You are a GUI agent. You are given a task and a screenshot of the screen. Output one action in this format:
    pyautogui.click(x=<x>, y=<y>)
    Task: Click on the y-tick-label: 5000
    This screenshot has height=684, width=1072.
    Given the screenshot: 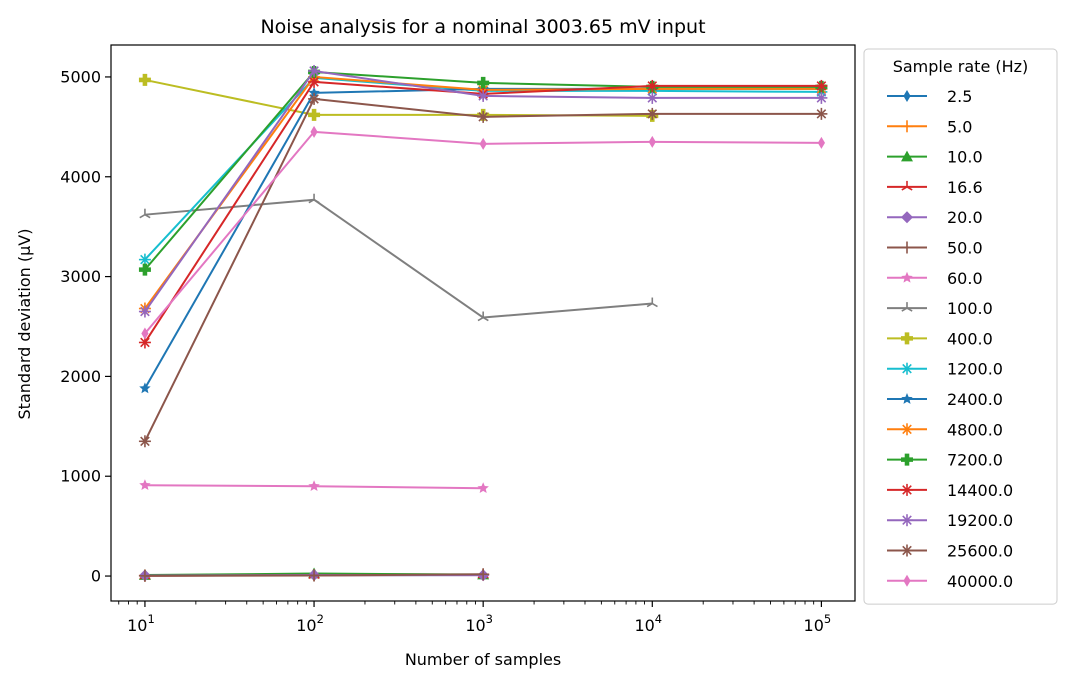 What is the action you would take?
    pyautogui.click(x=80, y=76)
    